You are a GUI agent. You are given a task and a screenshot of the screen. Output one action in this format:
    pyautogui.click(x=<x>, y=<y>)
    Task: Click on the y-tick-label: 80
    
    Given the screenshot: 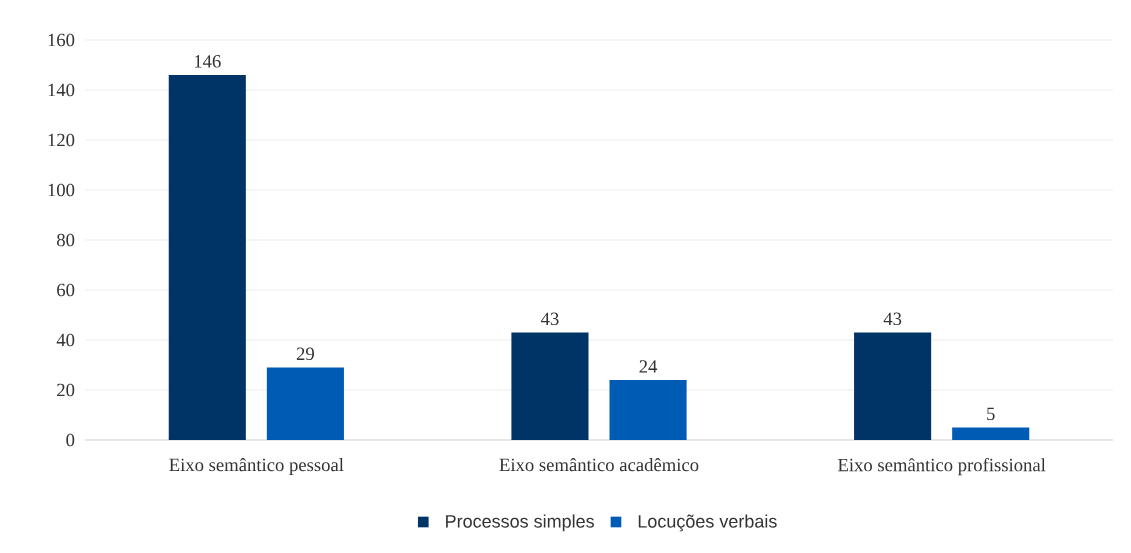 What is the action you would take?
    pyautogui.click(x=66, y=240)
    